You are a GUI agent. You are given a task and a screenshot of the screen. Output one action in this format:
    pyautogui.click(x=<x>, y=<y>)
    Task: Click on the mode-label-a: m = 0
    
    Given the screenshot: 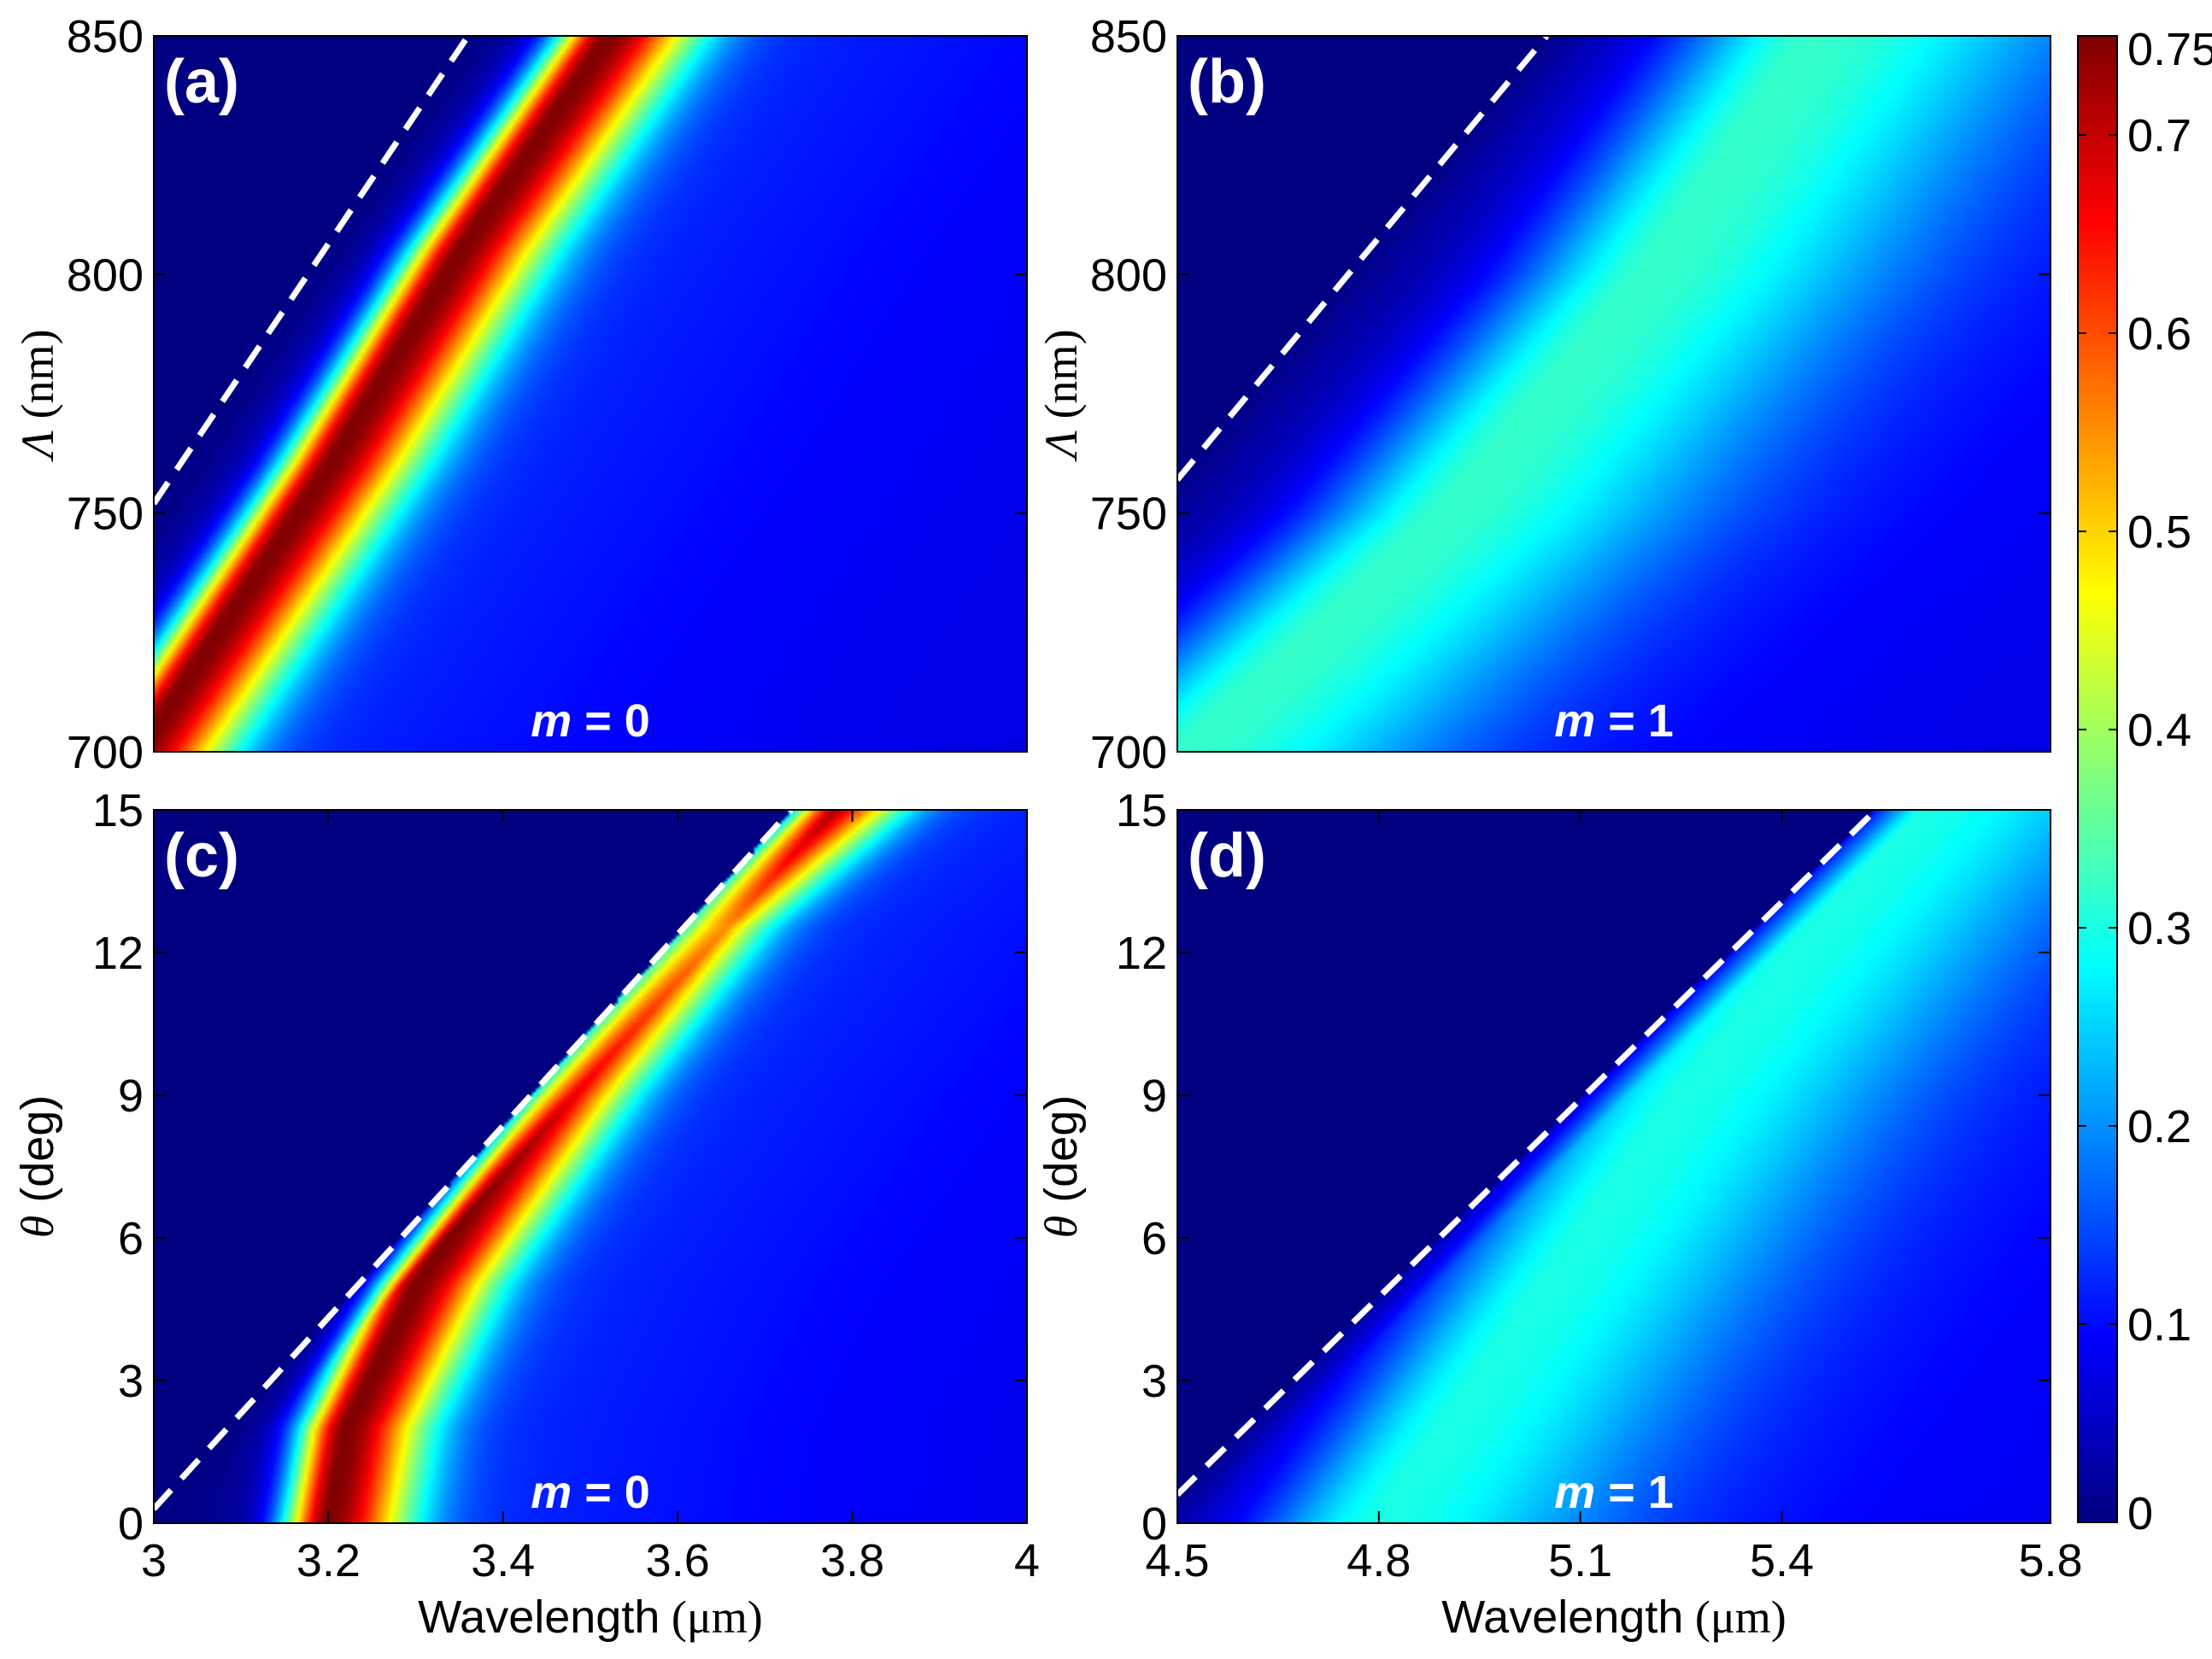 What is the action you would take?
    pyautogui.click(x=590, y=721)
    